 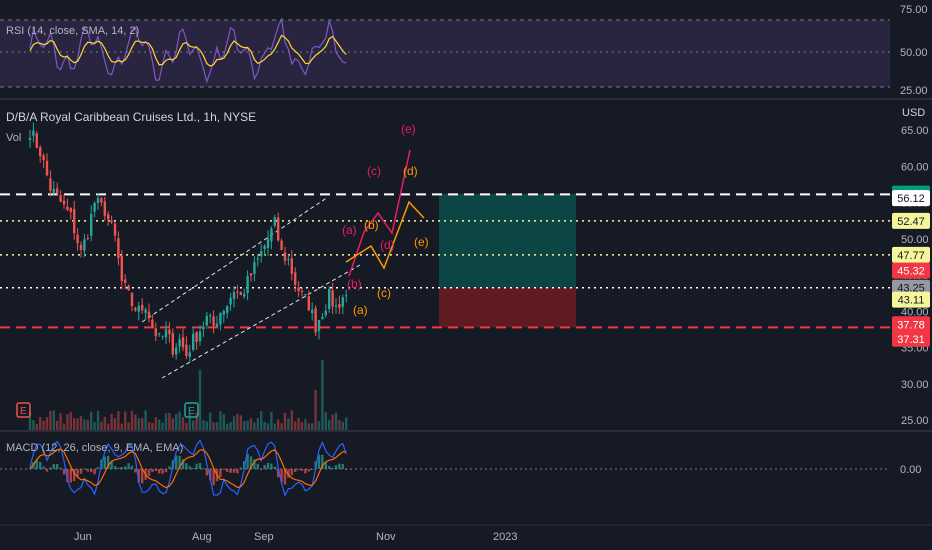 I want to click on rsi-tick-25: 25.00, so click(x=914, y=91).